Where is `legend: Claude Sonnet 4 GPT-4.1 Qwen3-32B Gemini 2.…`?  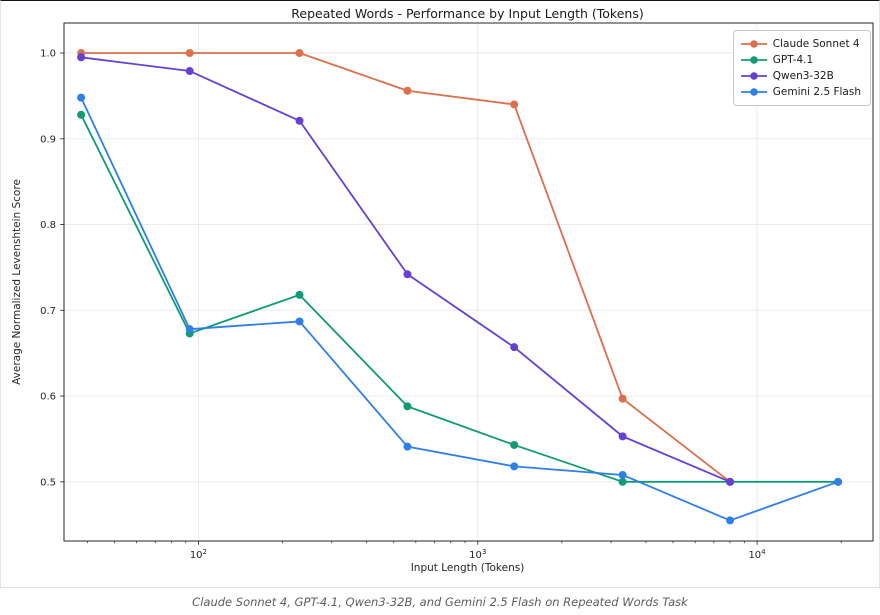 legend: Claude Sonnet 4 GPT-4.1 Qwen3-32B Gemini 2.… is located at coordinates (801, 68).